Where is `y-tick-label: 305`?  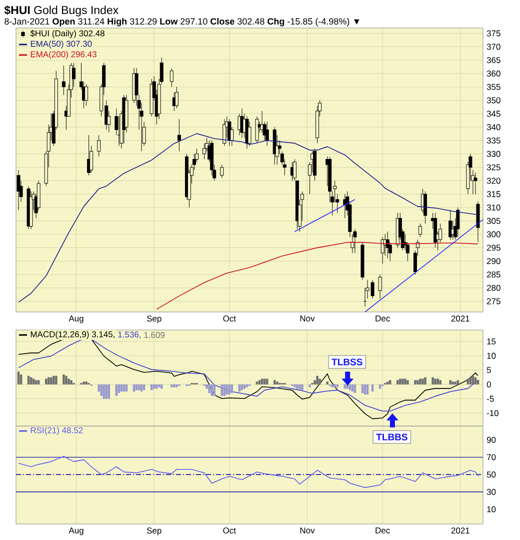 y-tick-label: 305 is located at coordinates (493, 221).